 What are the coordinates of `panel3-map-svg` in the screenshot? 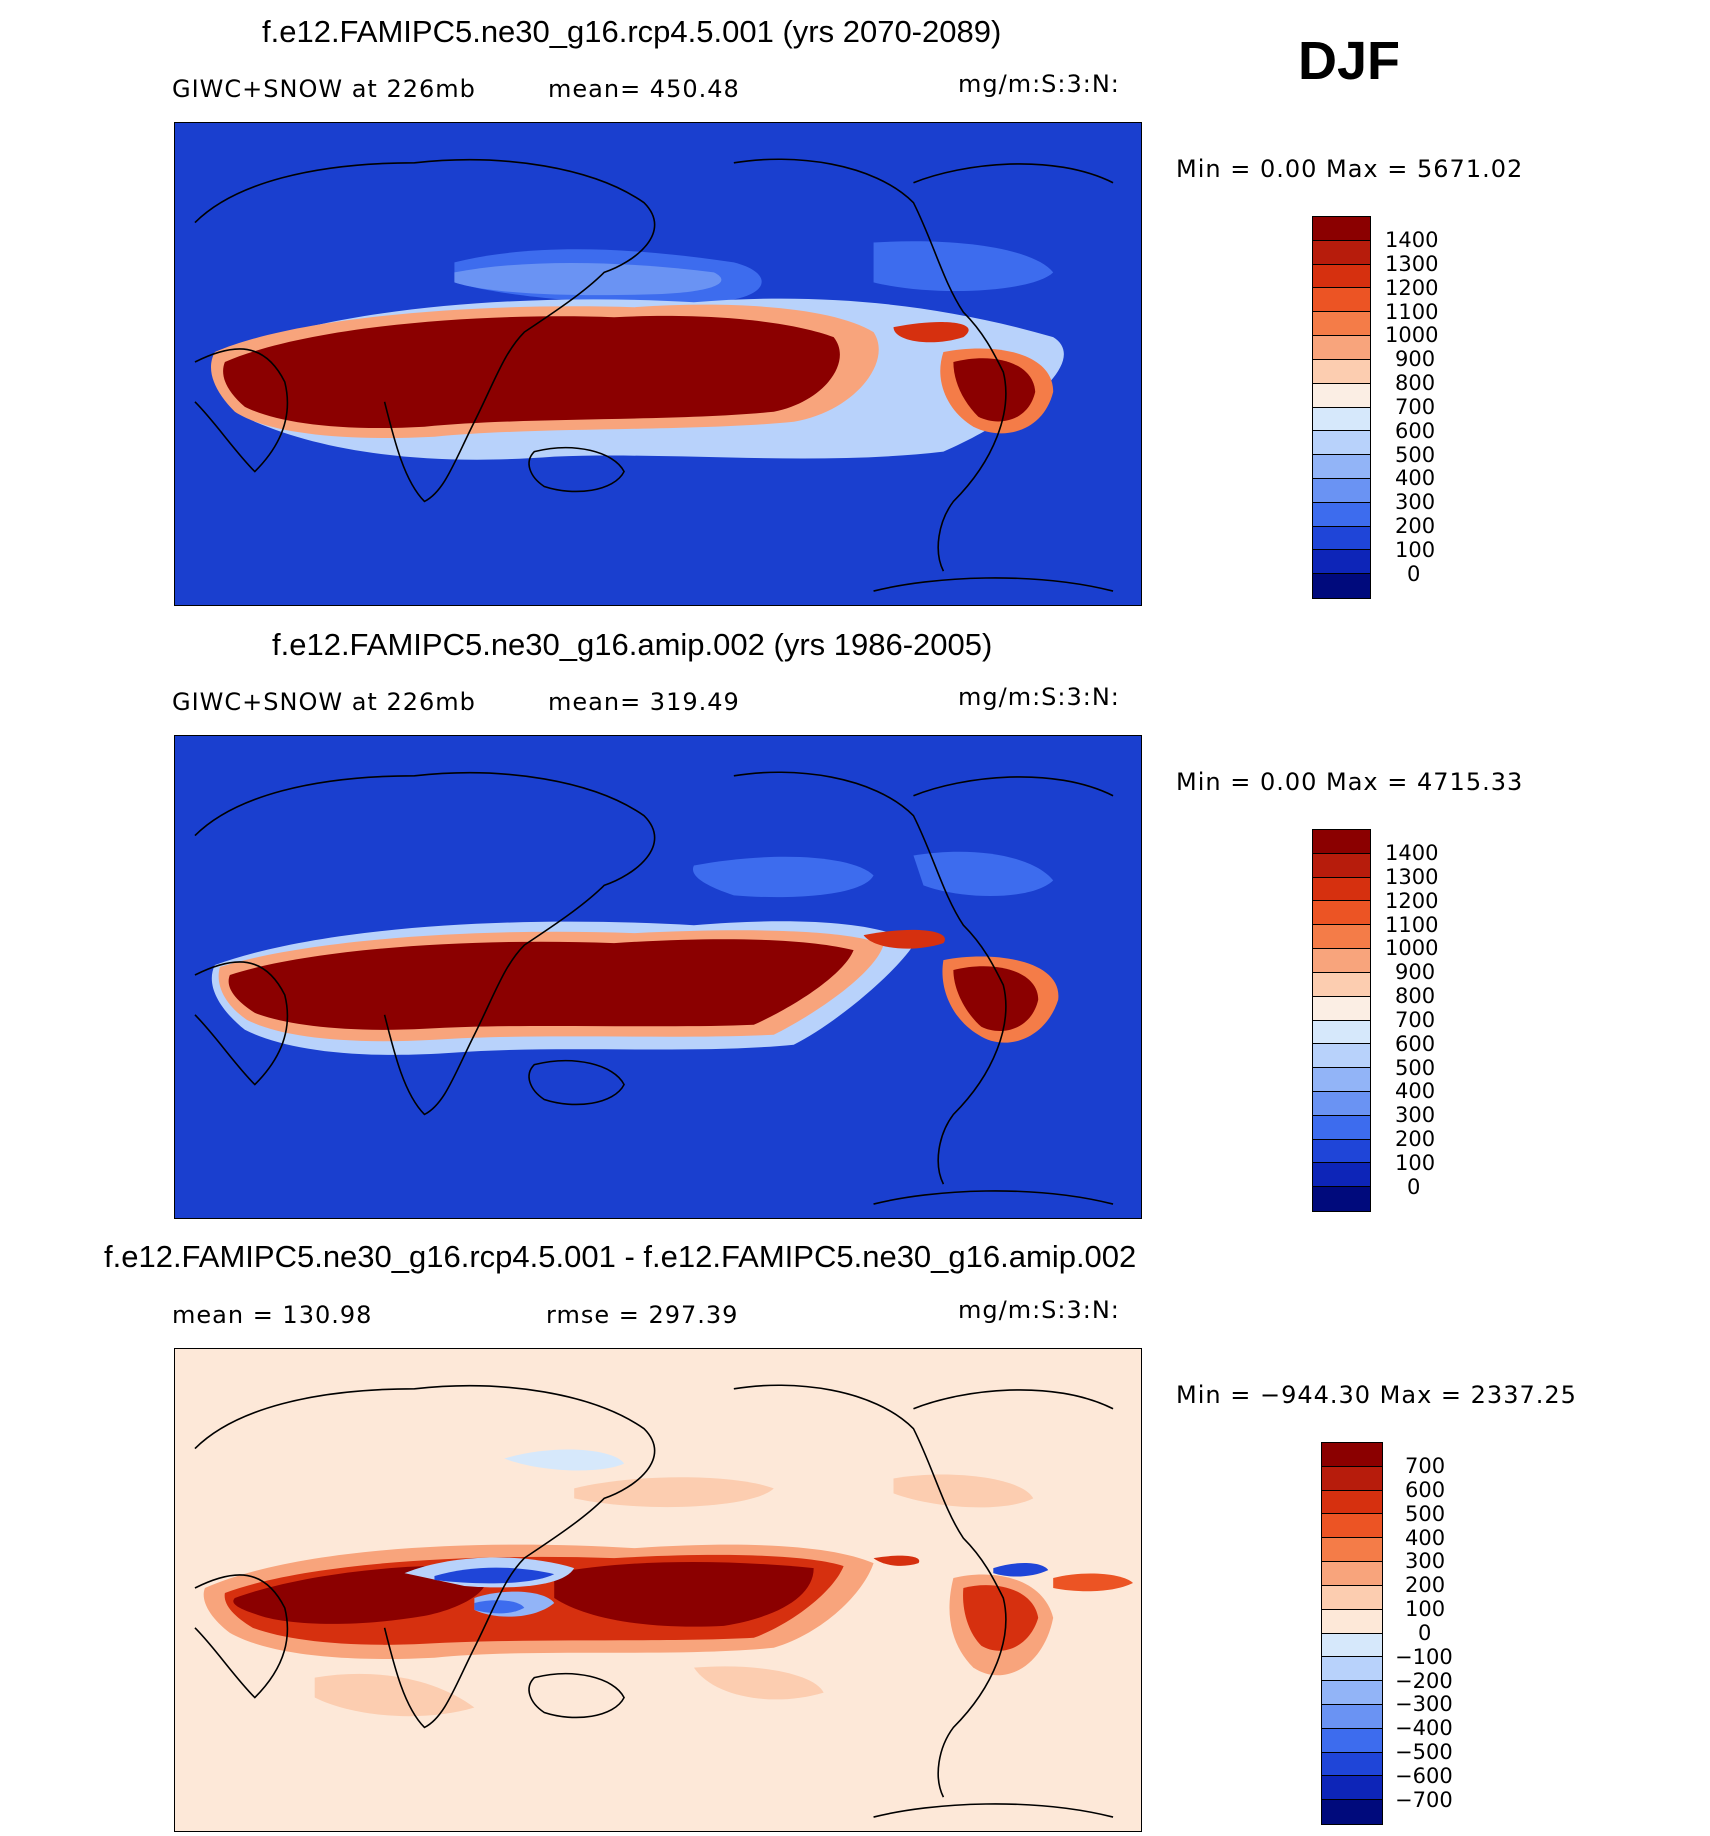 It's located at (658, 1590).